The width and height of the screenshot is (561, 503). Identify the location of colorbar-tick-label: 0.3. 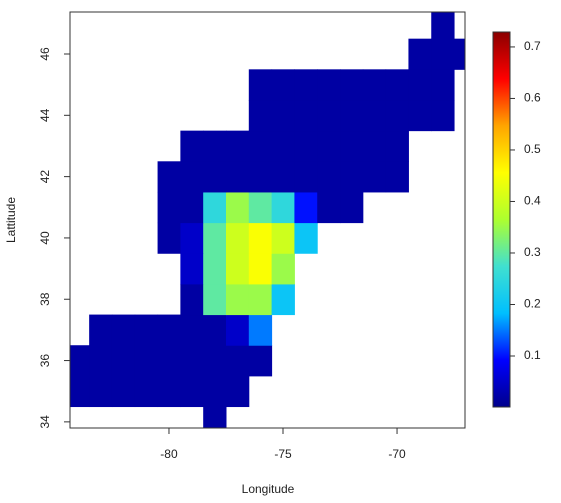
(532, 252).